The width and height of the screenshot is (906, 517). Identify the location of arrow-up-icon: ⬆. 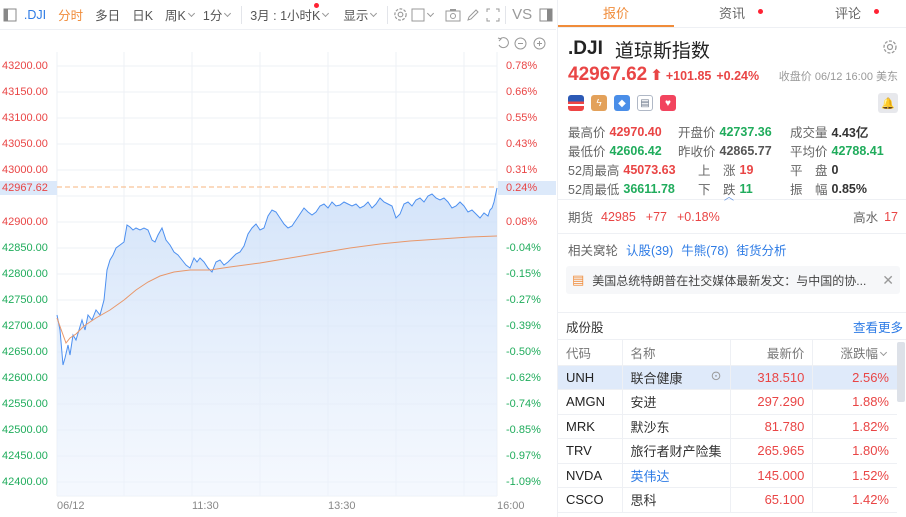
(656, 75).